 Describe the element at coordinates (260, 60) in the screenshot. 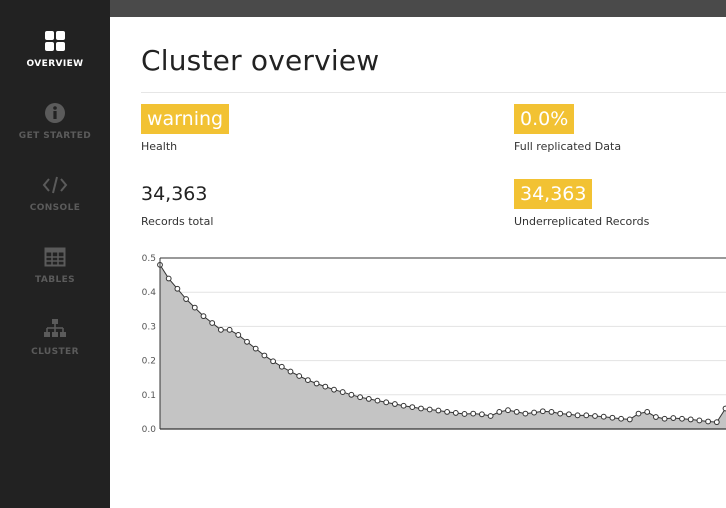

I see `page-title: Cluster overview` at that location.